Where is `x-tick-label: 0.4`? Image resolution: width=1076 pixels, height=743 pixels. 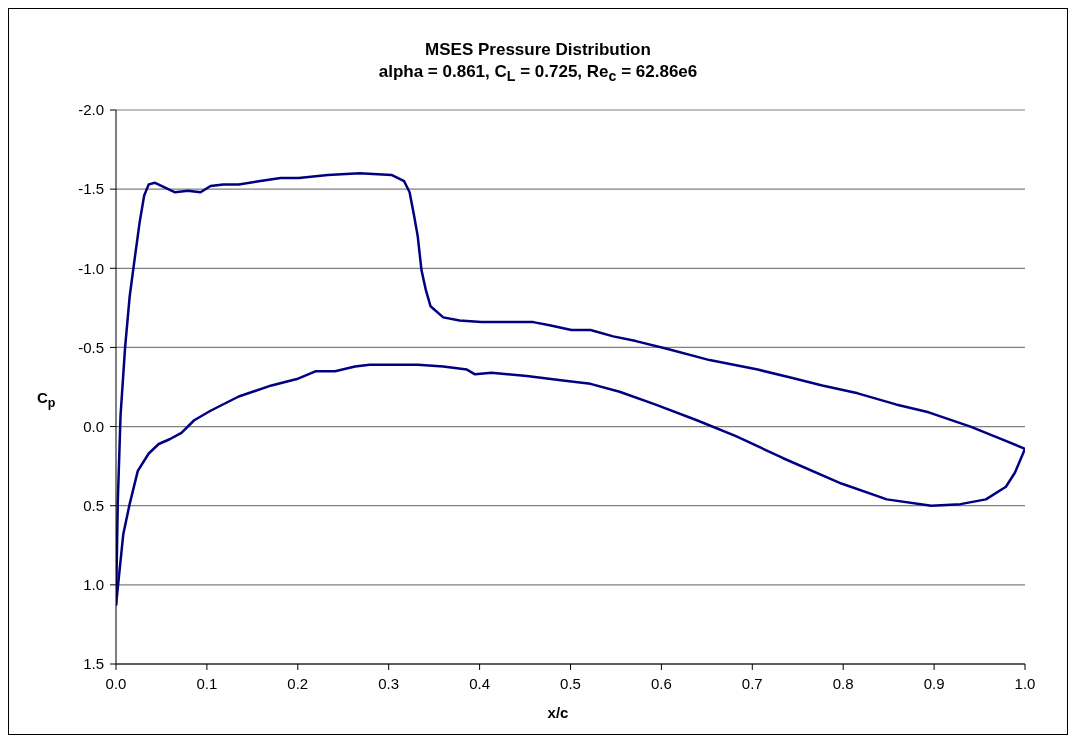
x-tick-label: 0.4 is located at coordinates (480, 683).